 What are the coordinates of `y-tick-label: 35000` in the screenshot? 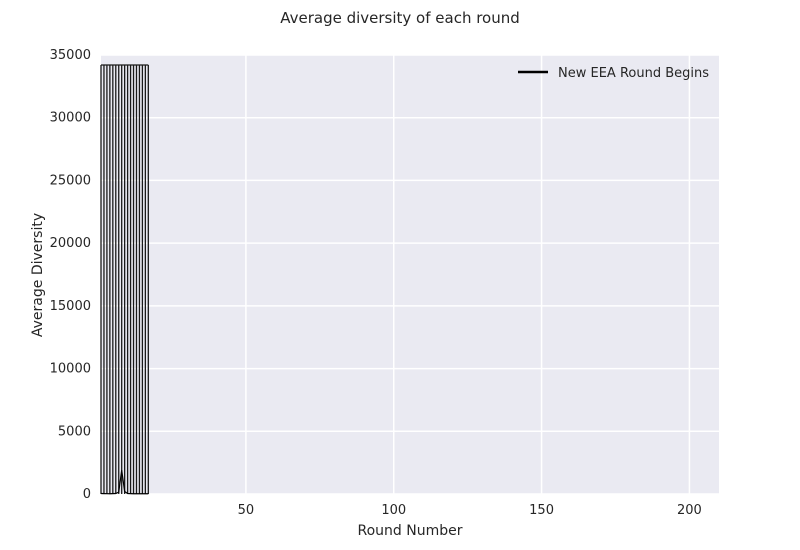 It's located at (70, 55).